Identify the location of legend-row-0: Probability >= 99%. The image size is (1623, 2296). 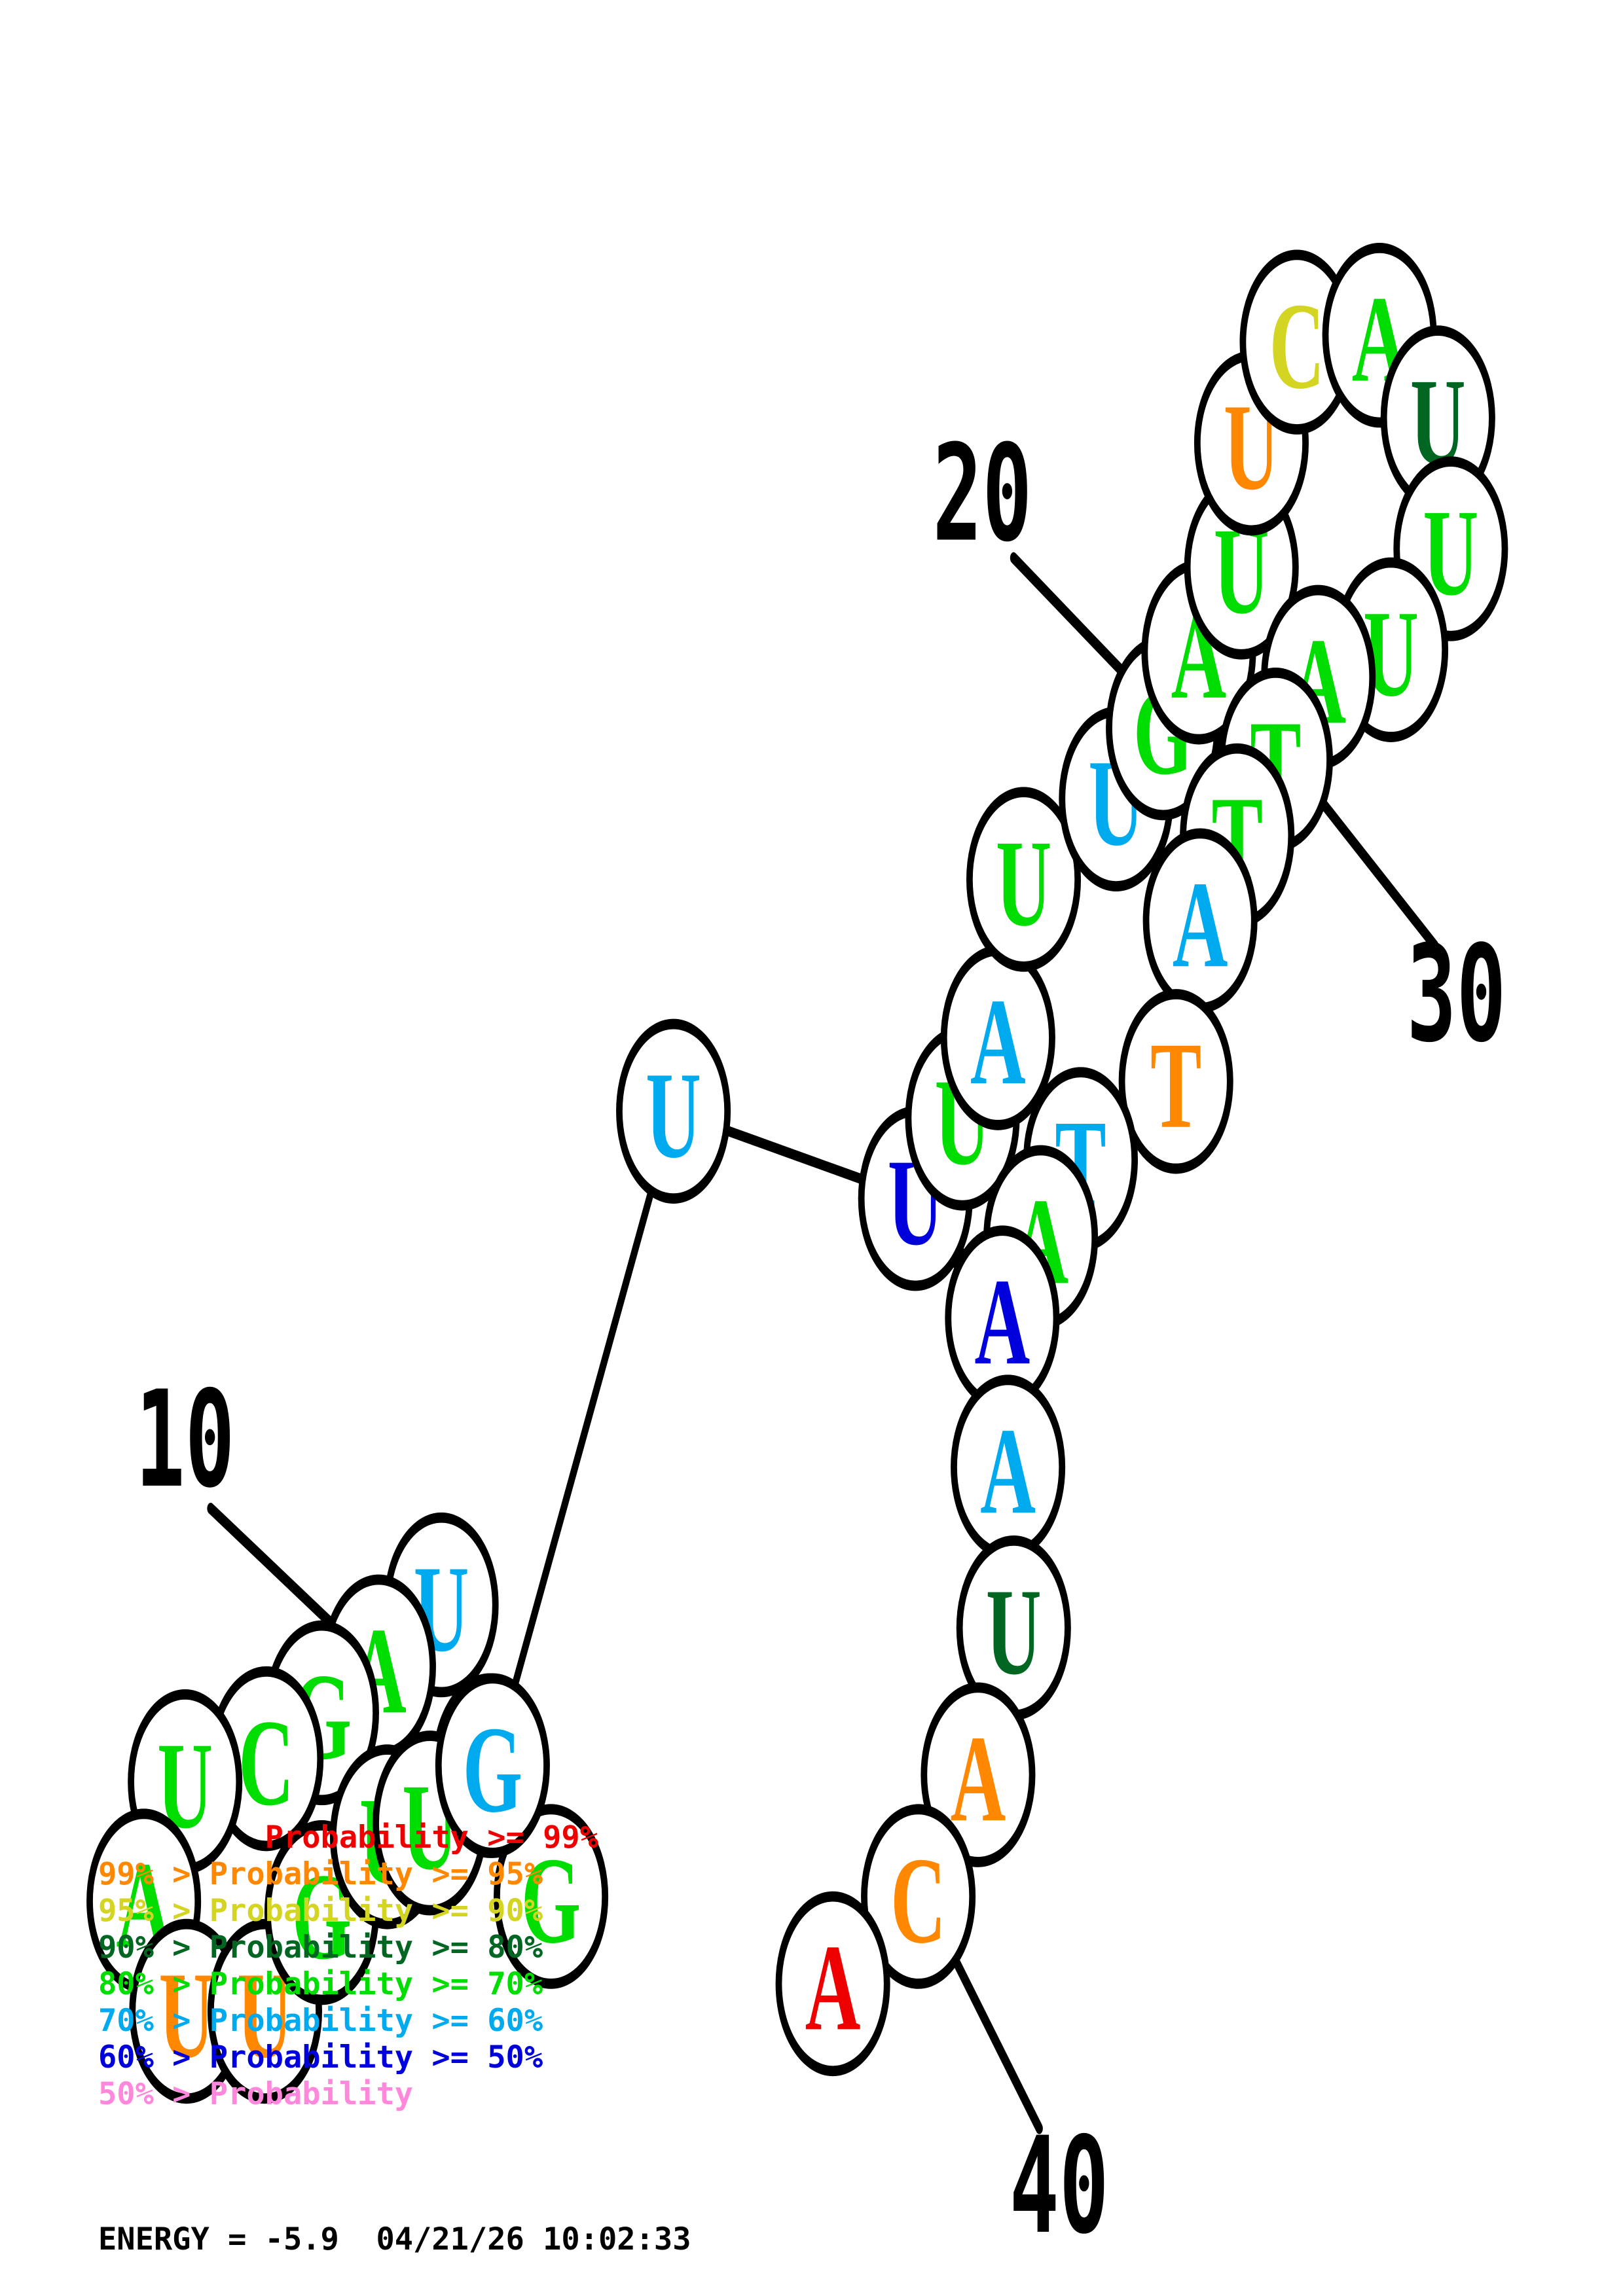
(348, 1838).